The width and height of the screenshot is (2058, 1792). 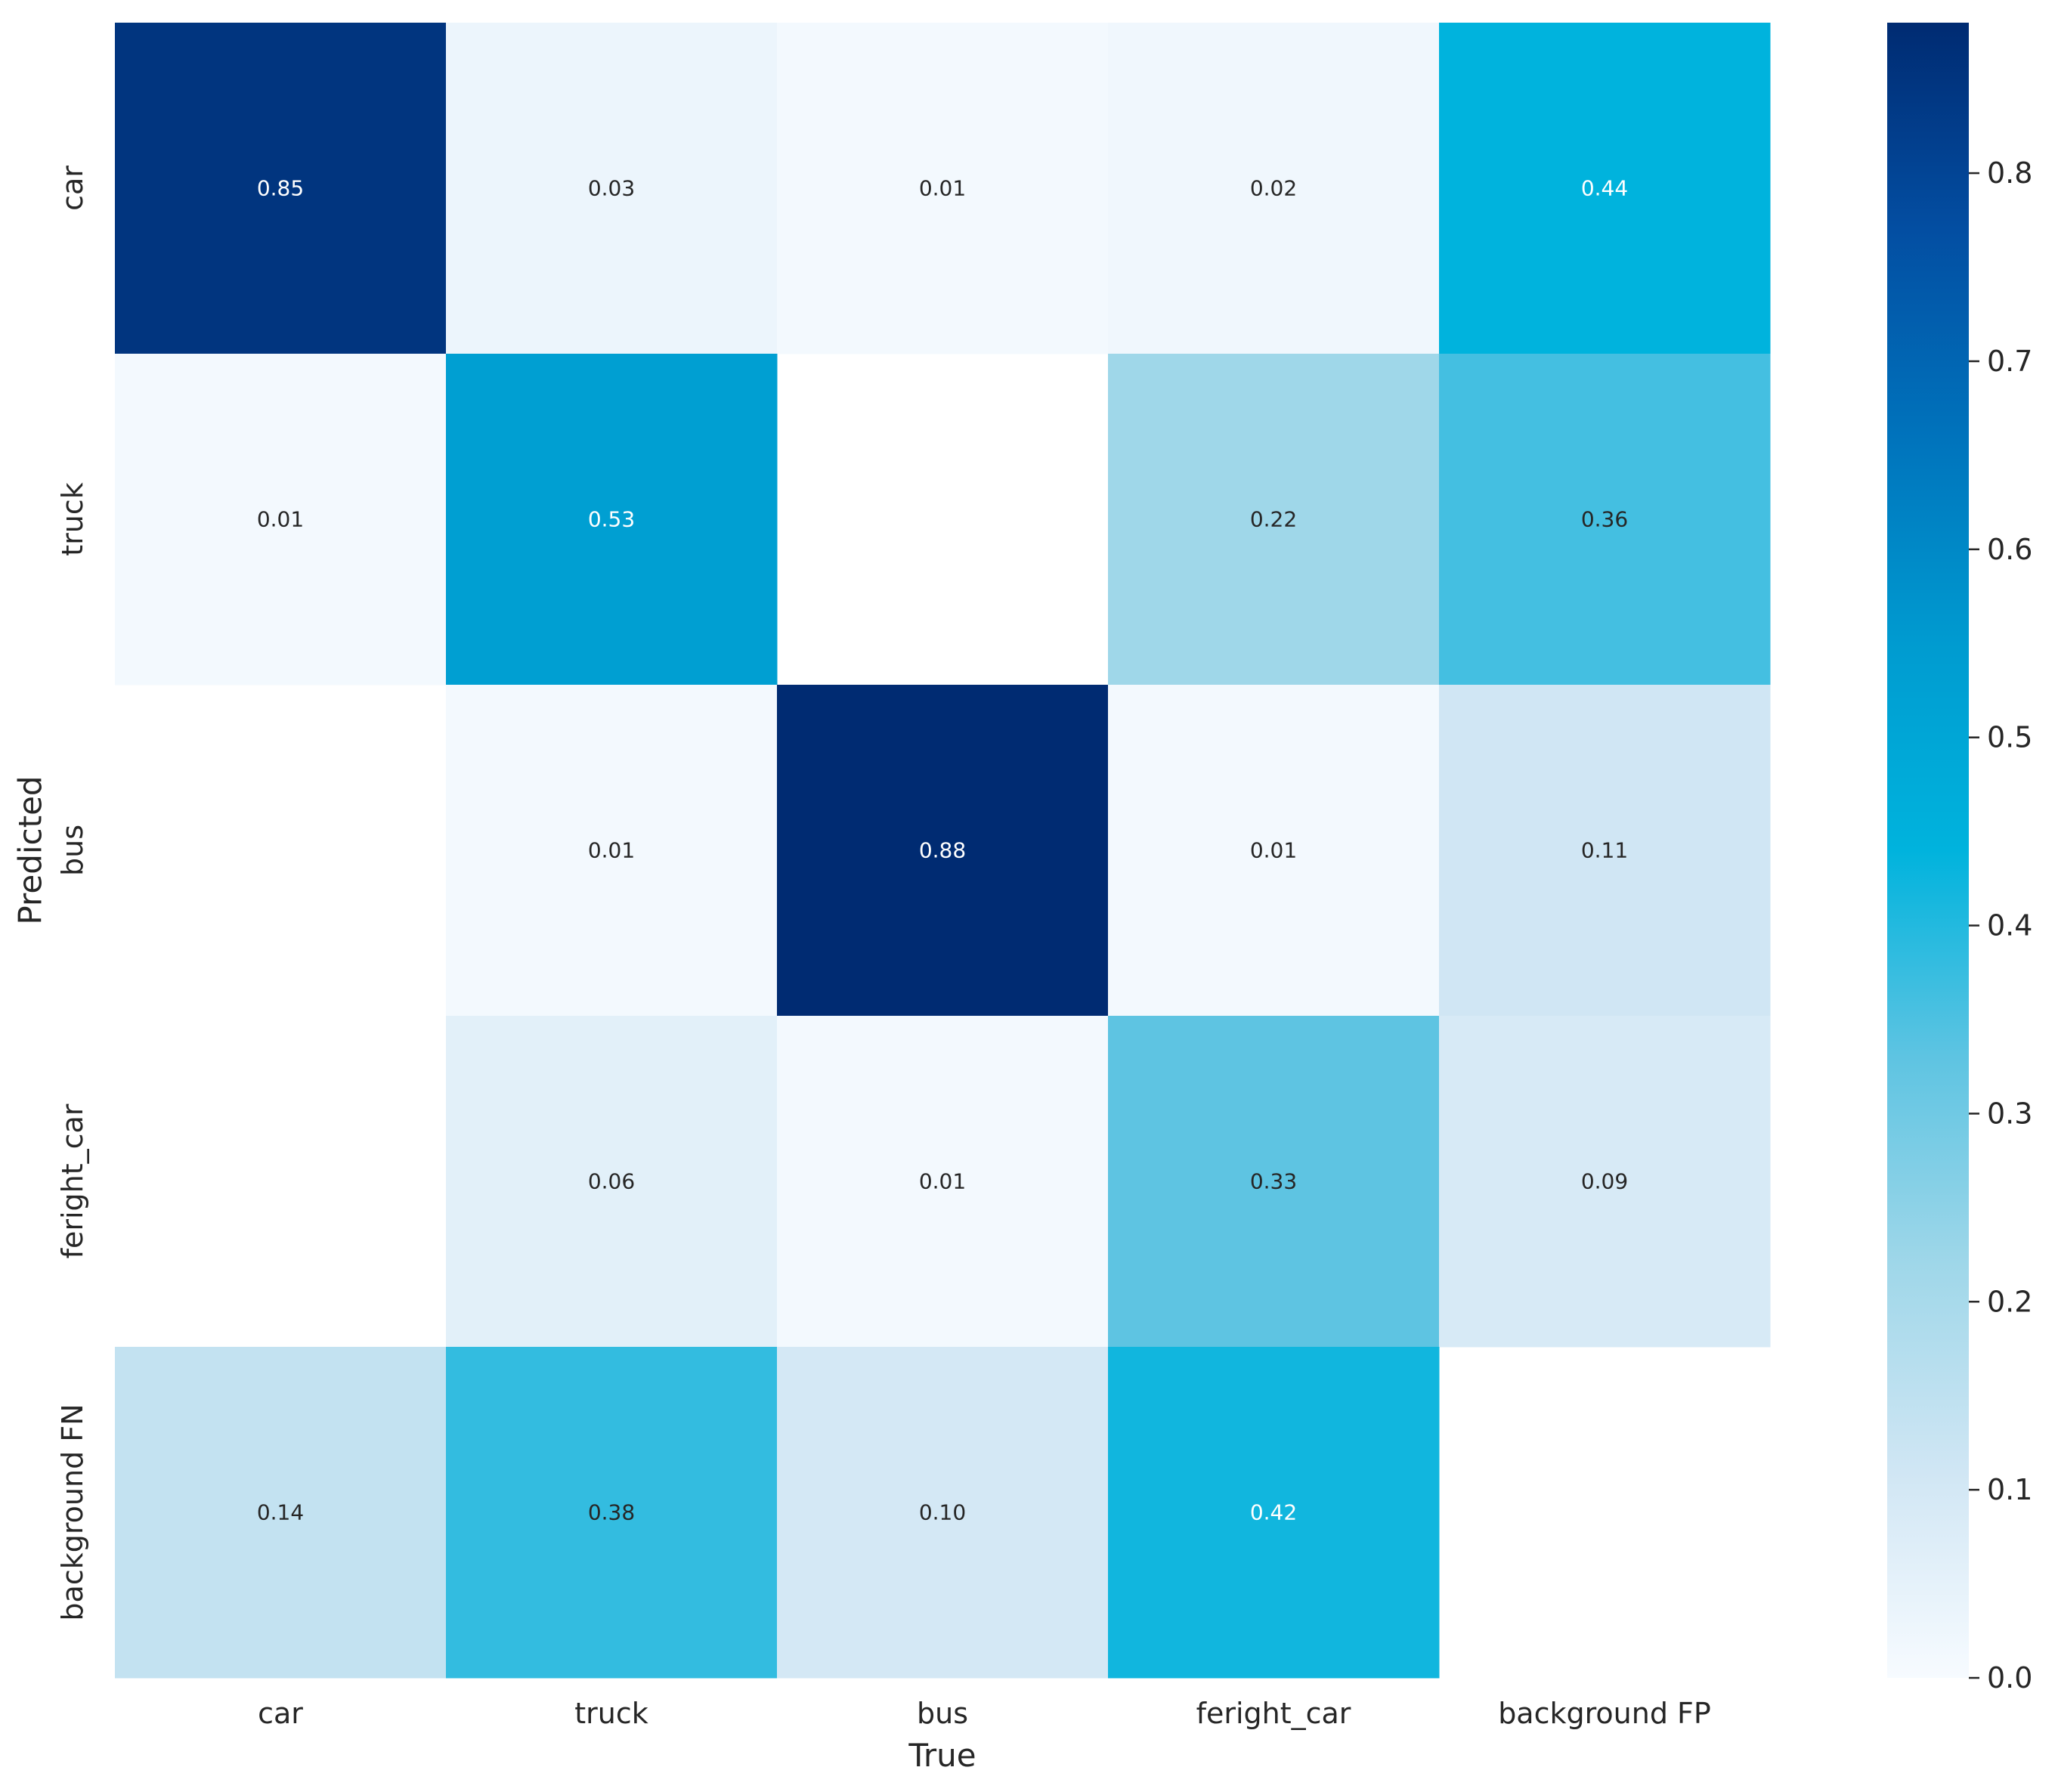 What do you see at coordinates (2010, 173) in the screenshot?
I see `colorbar-tick-label: 0.8` at bounding box center [2010, 173].